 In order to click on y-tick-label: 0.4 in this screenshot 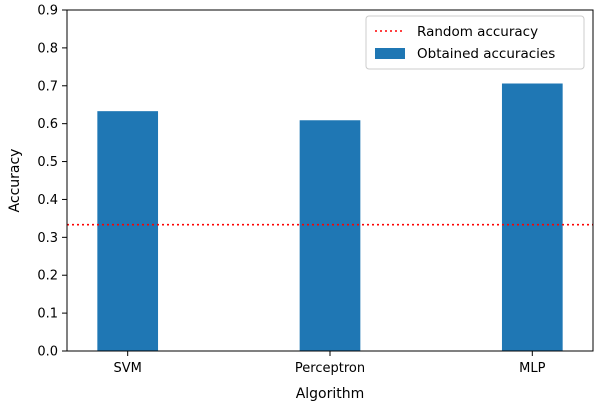, I will do `click(47, 200)`.